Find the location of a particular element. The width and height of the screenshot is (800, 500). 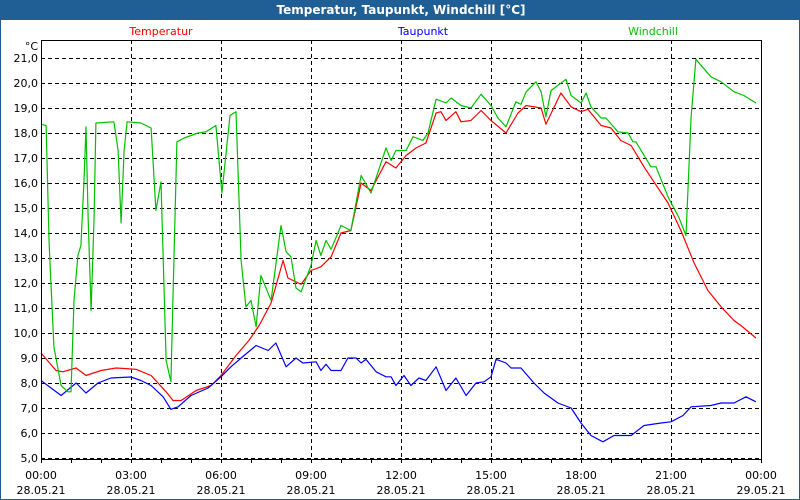

window-title: Temperatur, Taupunkt, Windchill [°C] is located at coordinates (400, 10).